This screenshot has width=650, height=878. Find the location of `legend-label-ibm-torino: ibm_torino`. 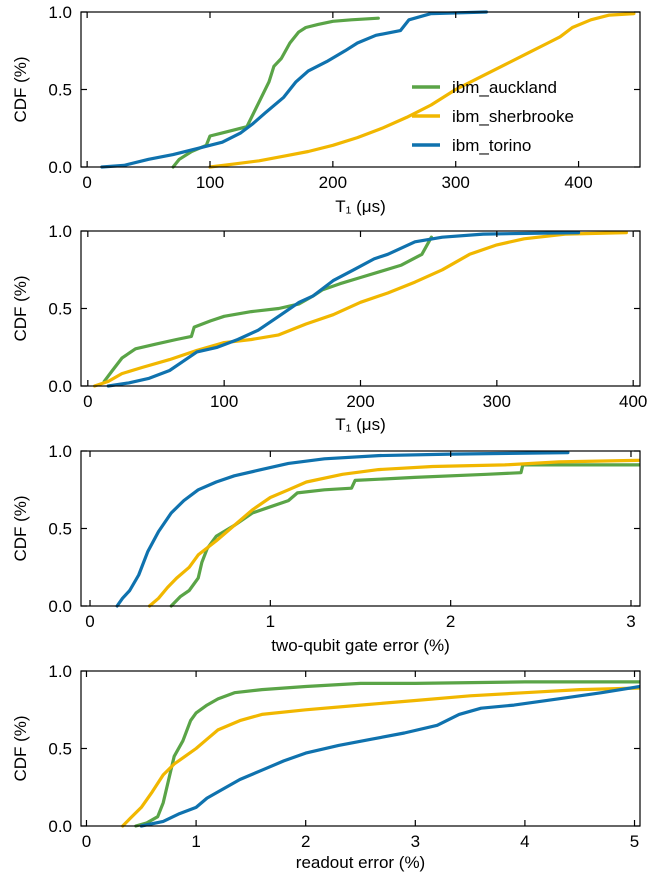

legend-label-ibm-torino: ibm_torino is located at coordinates (491, 145).